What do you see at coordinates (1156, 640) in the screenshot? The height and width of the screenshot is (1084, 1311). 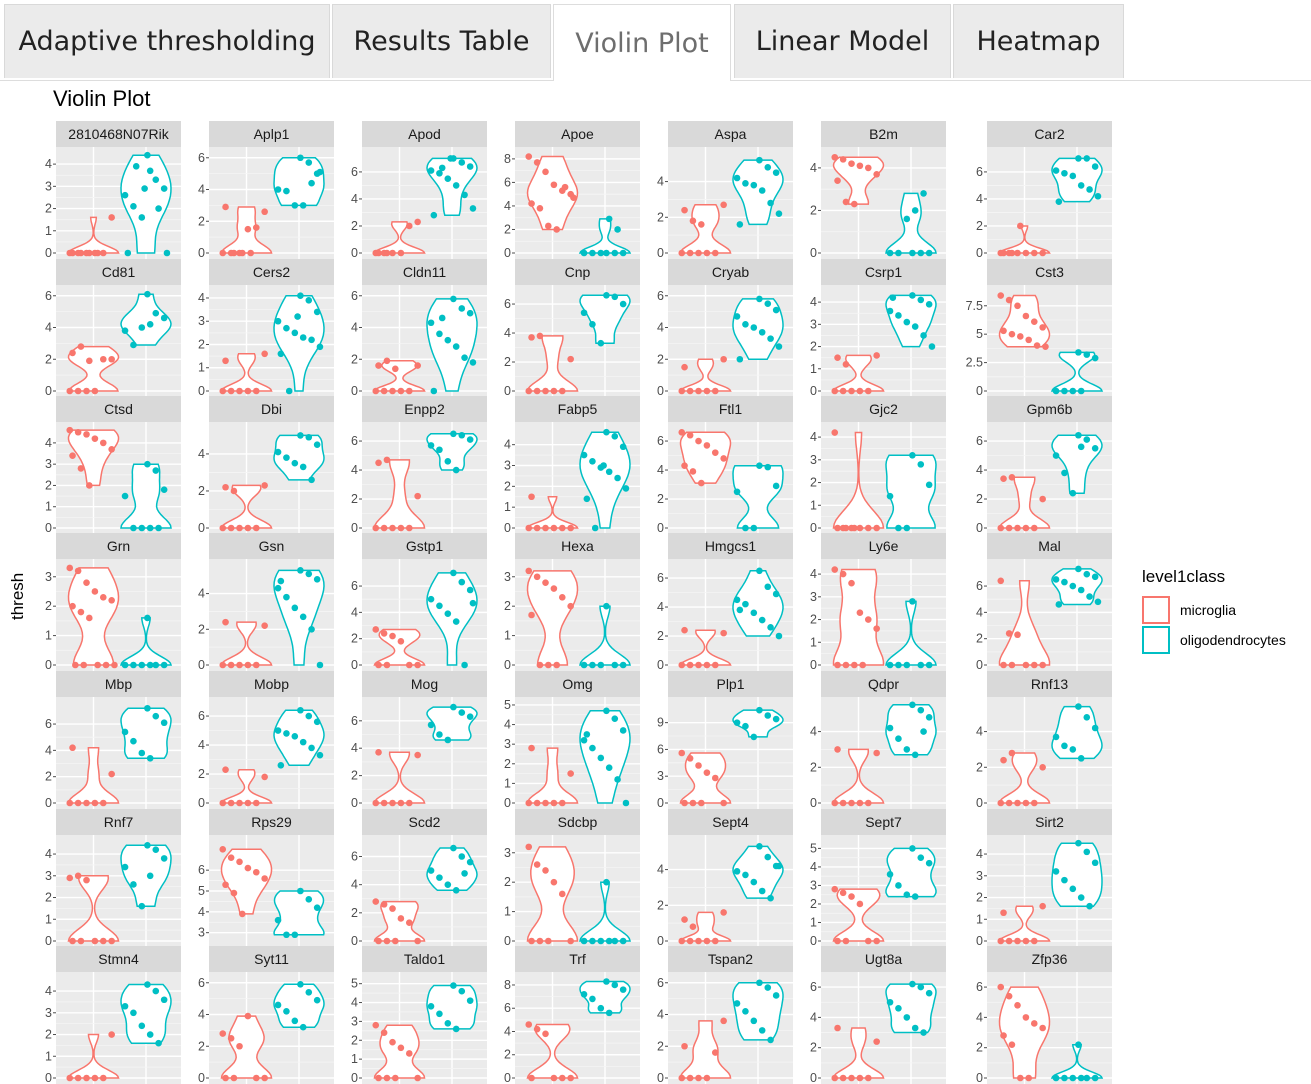 I see `legend-key-oligodendrocytes` at bounding box center [1156, 640].